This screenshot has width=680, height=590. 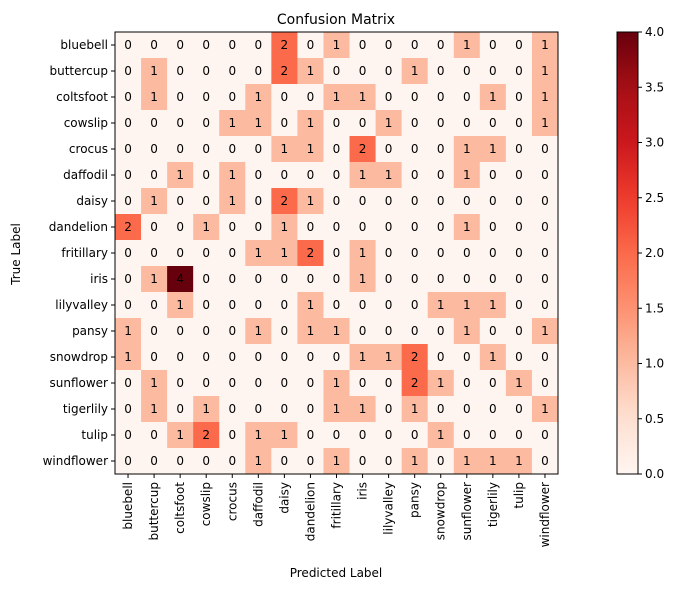 I want to click on y-tick-label: sunflower, so click(x=79, y=383).